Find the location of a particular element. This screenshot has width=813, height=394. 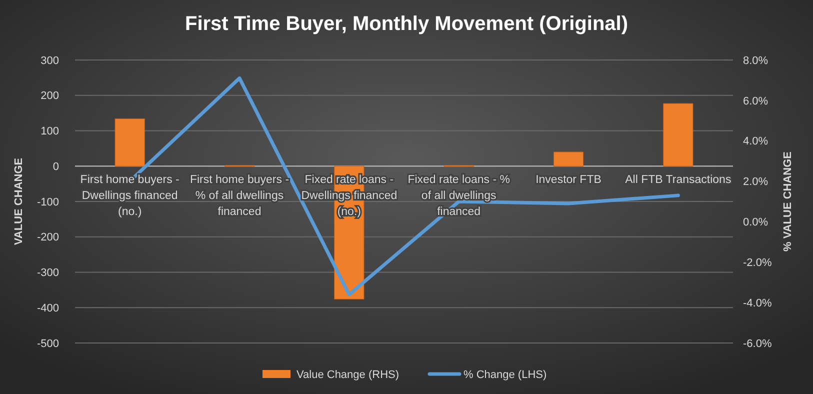

y-tick-label: 300 is located at coordinates (49, 60).